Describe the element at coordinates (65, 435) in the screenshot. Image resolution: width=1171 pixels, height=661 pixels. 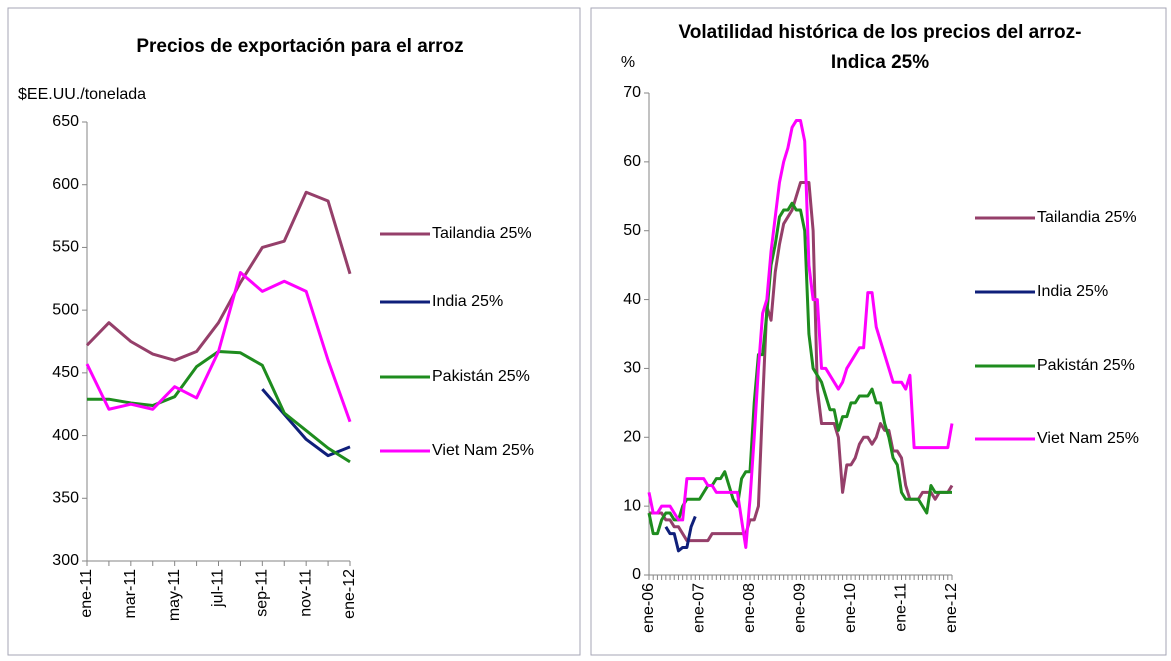
I see `y-tick-label: 400` at that location.